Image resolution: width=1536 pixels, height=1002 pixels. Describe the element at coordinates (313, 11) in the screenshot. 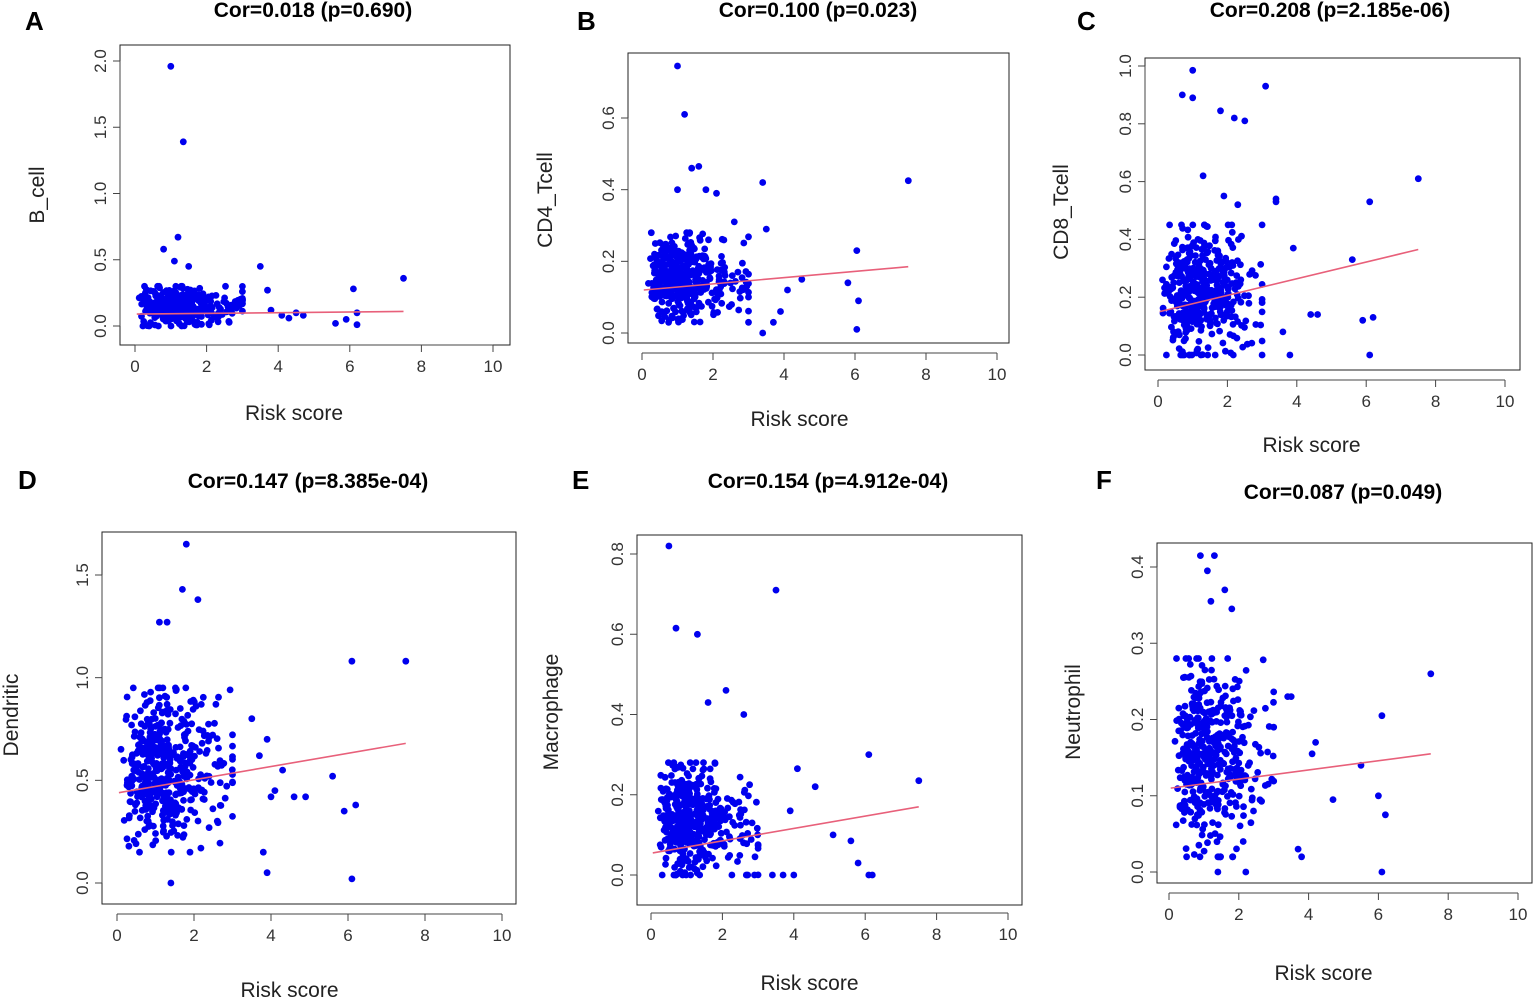

I see `chart-title: Cor=0.018 (p=0.690)` at that location.